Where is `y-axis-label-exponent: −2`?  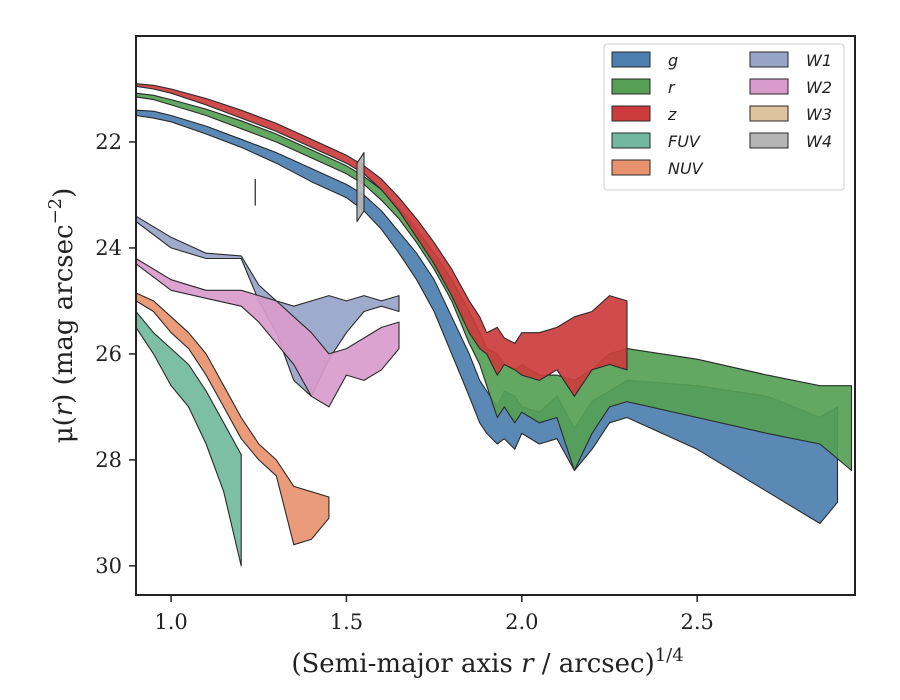
y-axis-label-exponent: −2 is located at coordinates (55, 211).